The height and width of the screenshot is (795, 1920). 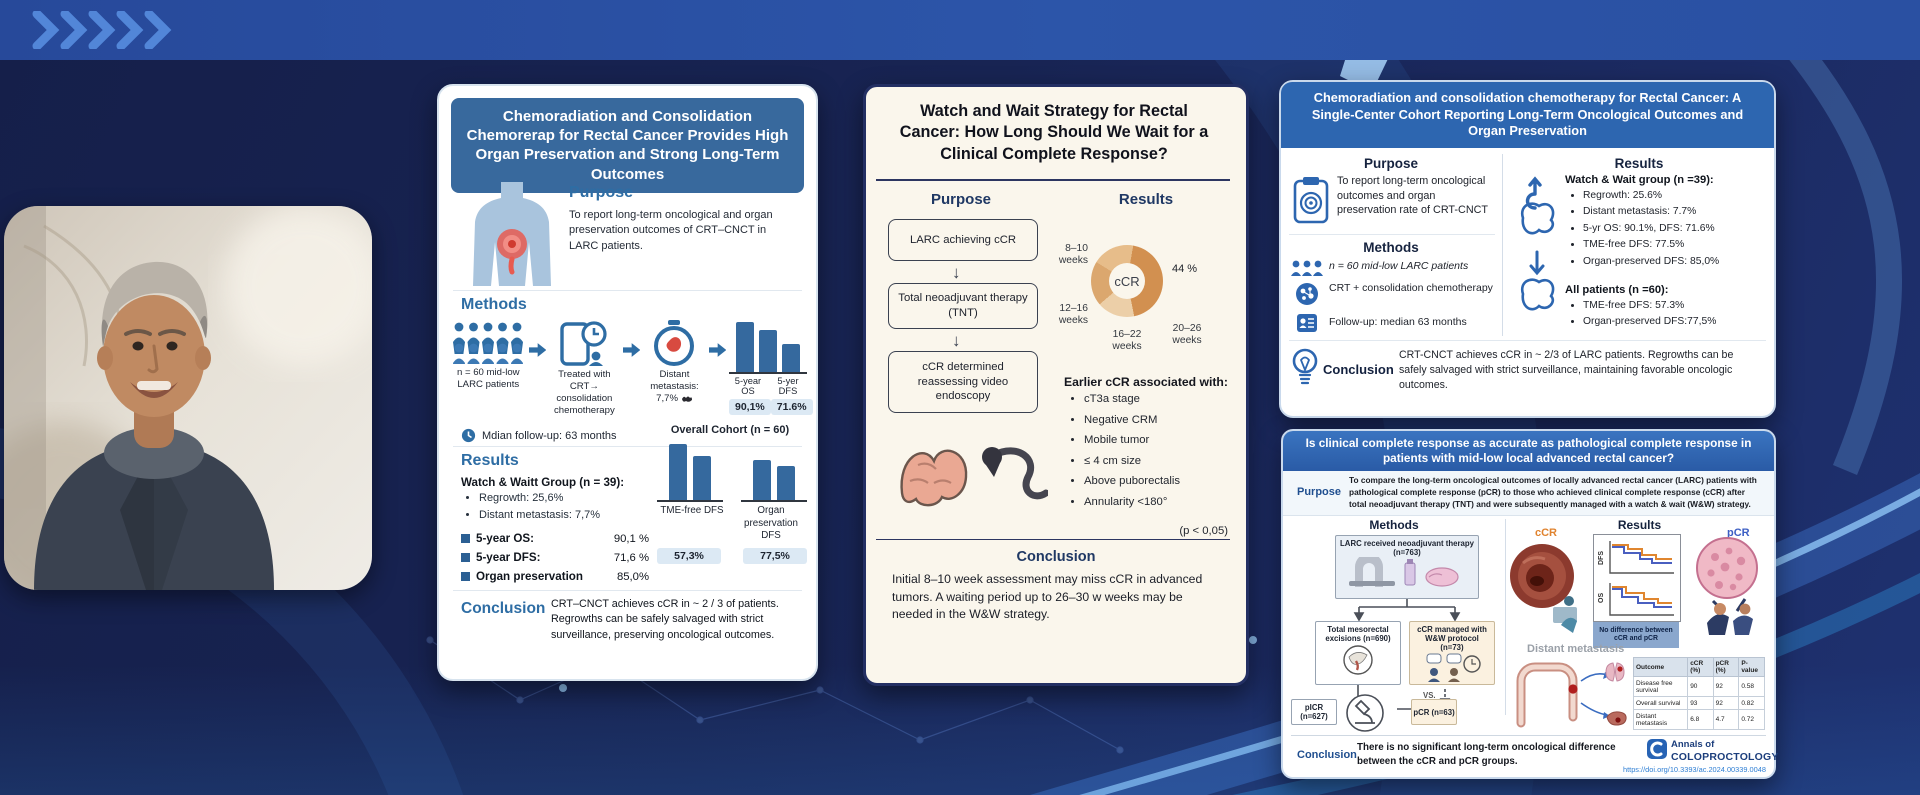 What do you see at coordinates (1681, 196) in the screenshot?
I see `list-item: Regrowth: 25.6%` at bounding box center [1681, 196].